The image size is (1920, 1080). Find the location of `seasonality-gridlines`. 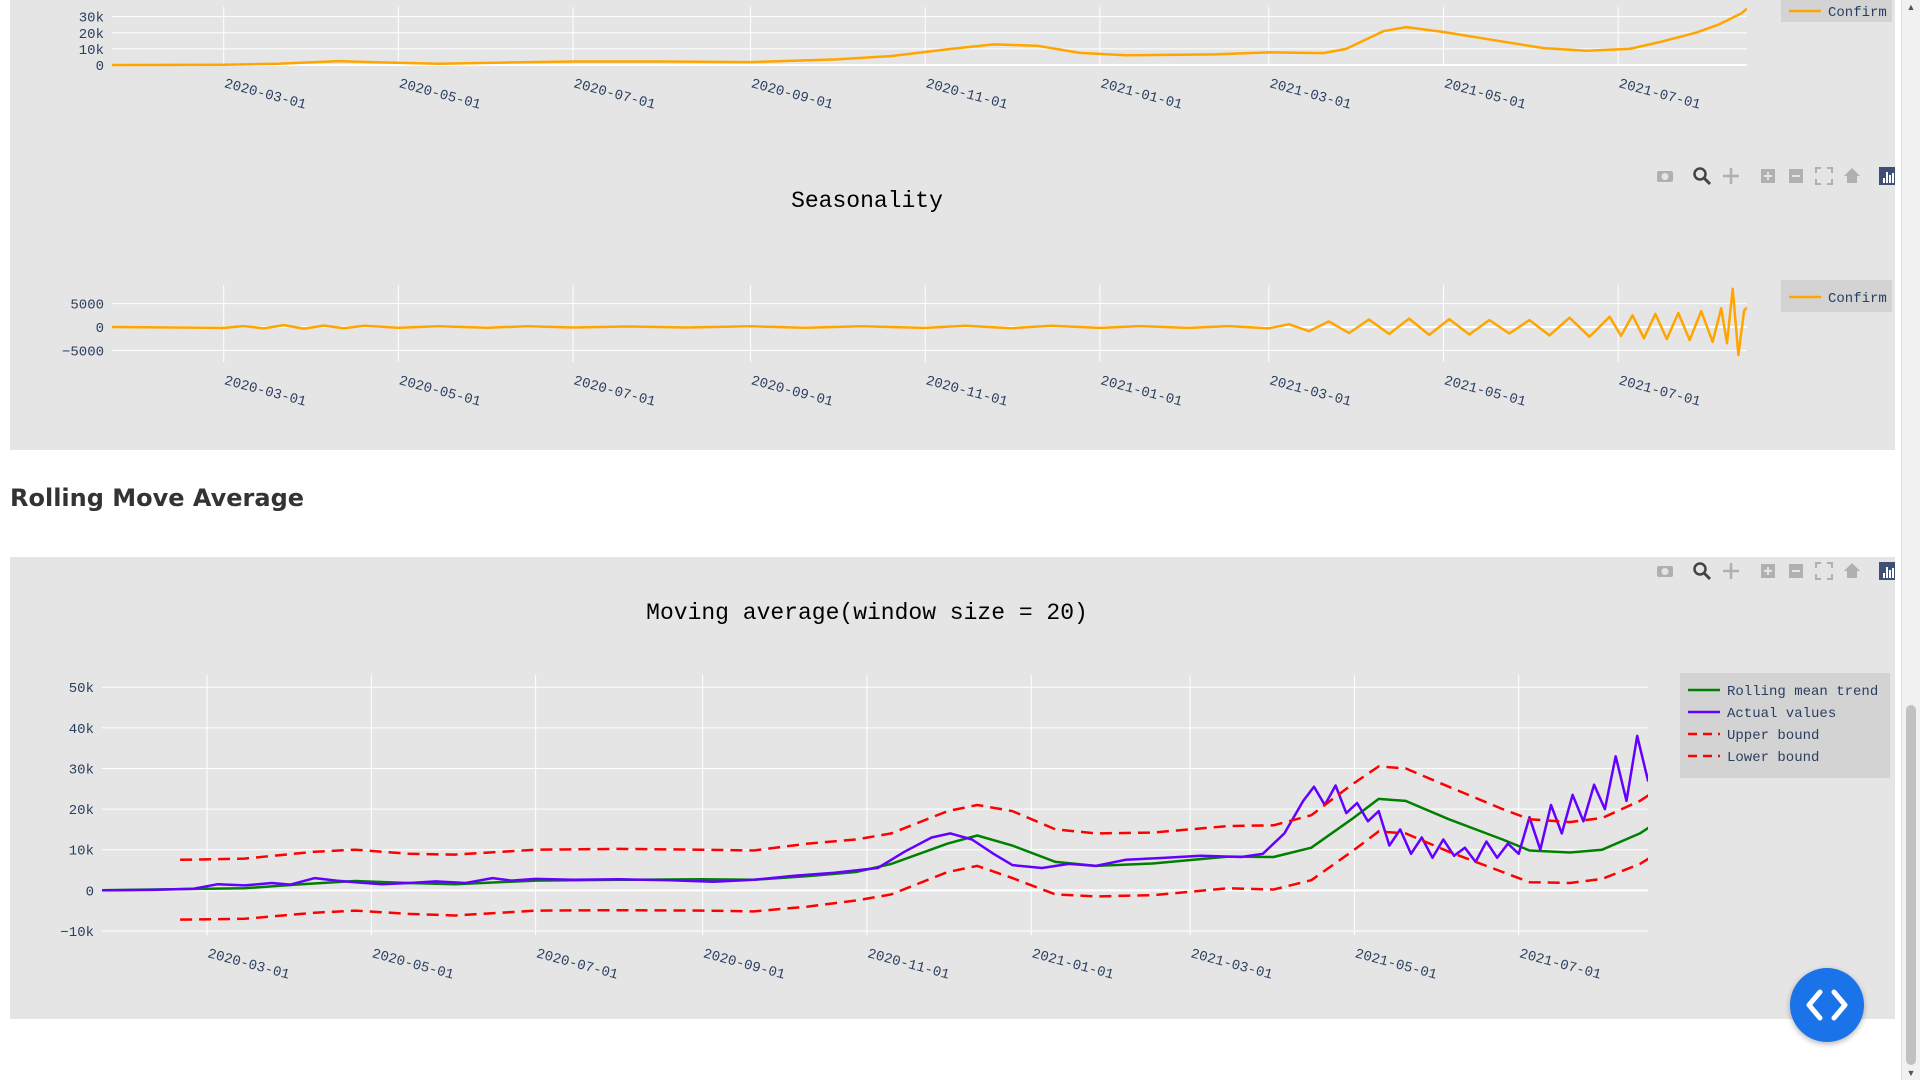

seasonality-gridlines is located at coordinates (929, 323).